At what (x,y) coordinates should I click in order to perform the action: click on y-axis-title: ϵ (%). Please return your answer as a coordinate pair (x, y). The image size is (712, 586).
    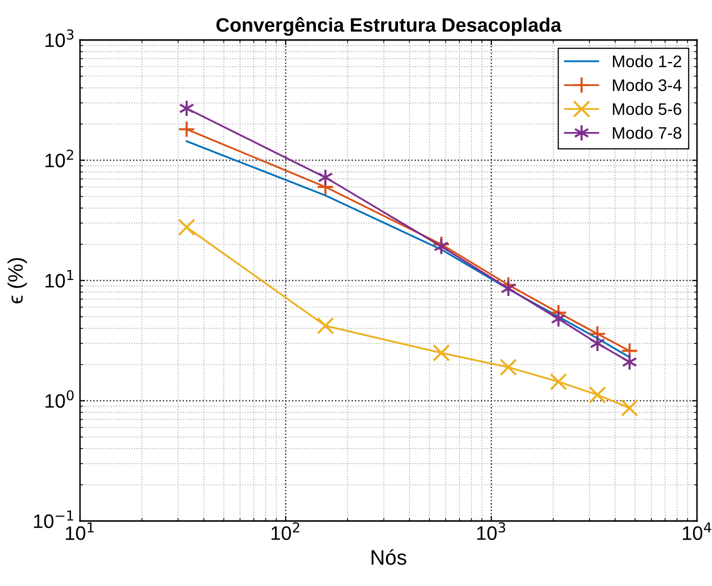
    Looking at the image, I should click on (17, 281).